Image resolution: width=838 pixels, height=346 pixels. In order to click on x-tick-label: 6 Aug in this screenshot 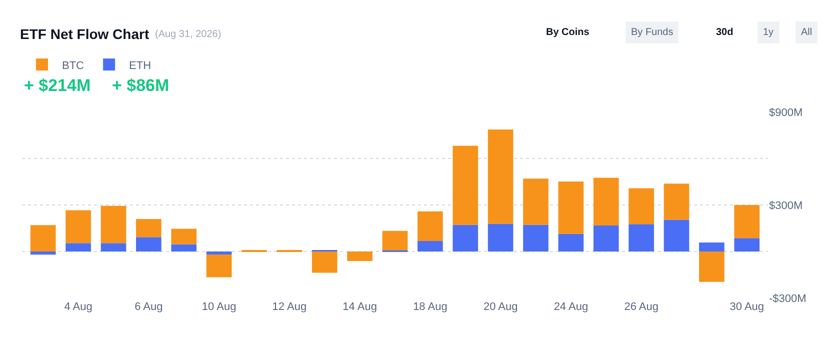, I will do `click(148, 307)`.